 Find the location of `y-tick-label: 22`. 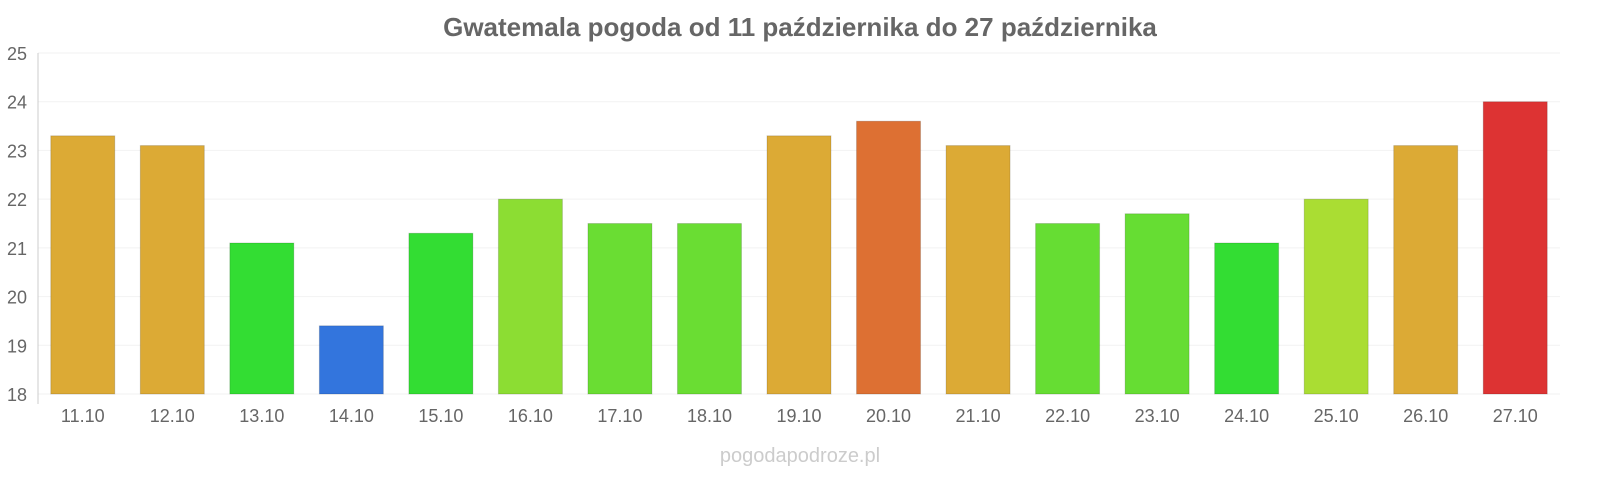

y-tick-label: 22 is located at coordinates (17, 200).